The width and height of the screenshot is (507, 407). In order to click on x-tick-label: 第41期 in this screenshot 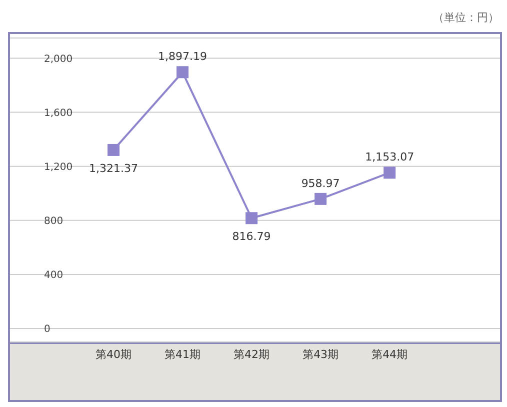, I will do `click(182, 354)`.